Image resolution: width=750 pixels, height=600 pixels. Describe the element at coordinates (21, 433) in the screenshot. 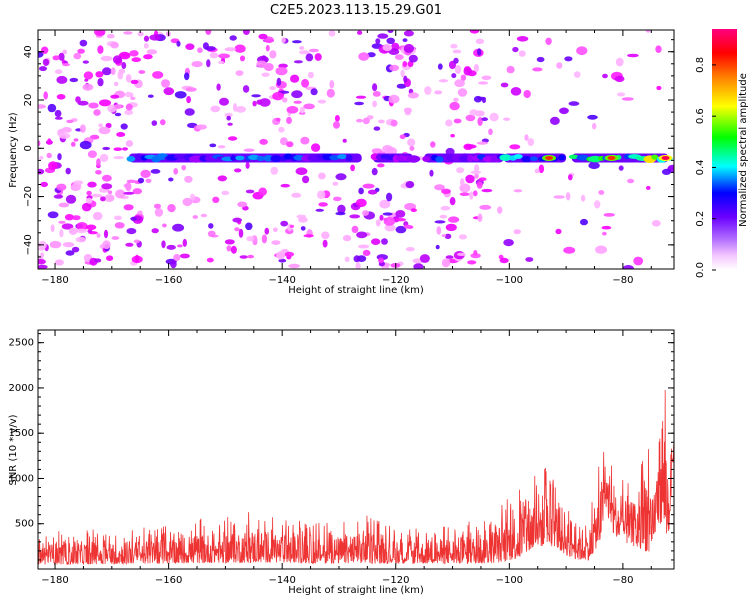

I see `y-tick-label: 1500` at that location.